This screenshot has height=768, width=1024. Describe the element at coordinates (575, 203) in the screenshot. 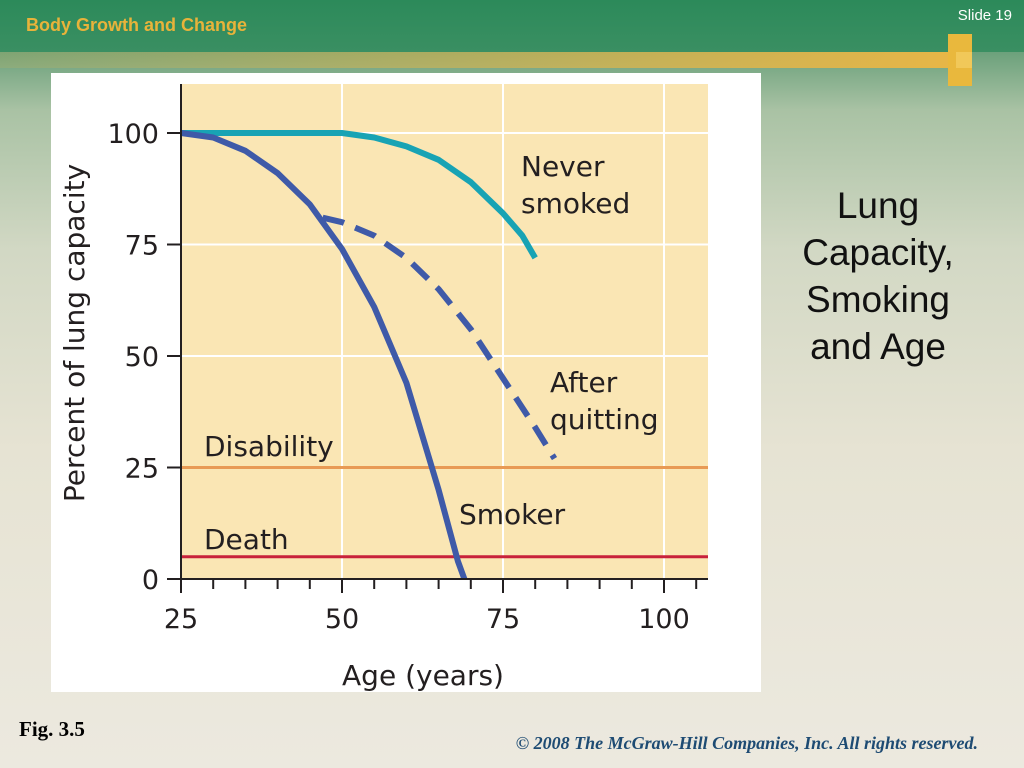

I see `label-never-smoked-line2: smoked` at that location.